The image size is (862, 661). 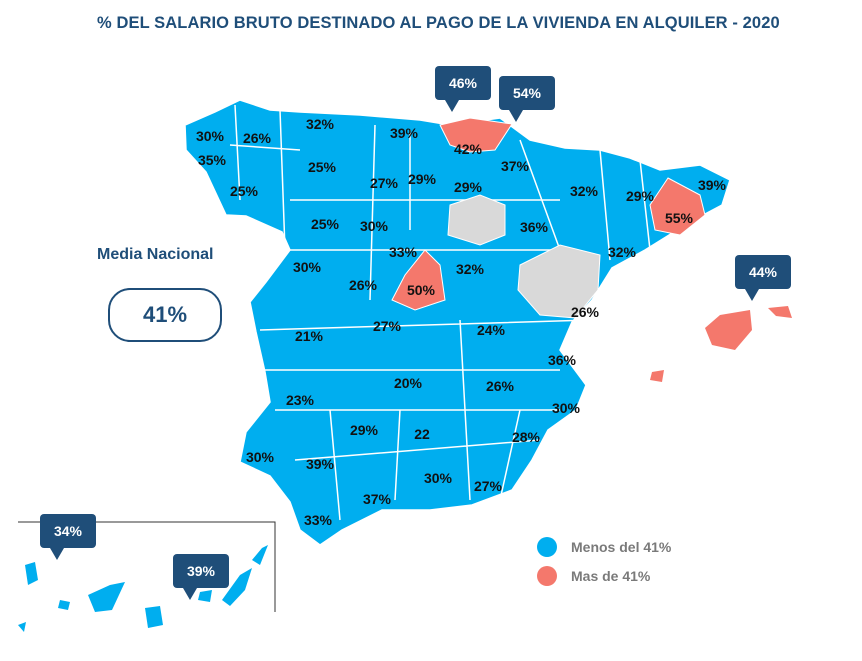 I want to click on legend-dot-red, so click(x=547, y=576).